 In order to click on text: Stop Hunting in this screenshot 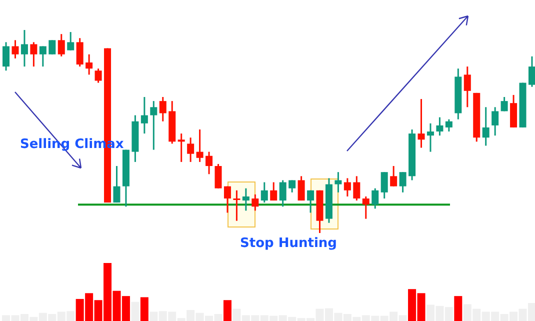, I will do `click(288, 243)`.